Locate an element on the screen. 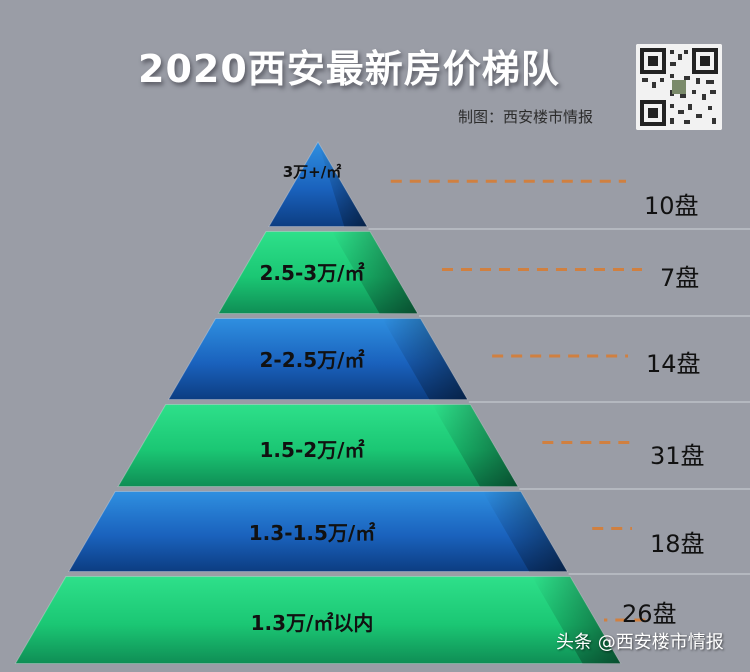 This screenshot has width=750, height=672. chart-credit: 制图：西安楼市情报 is located at coordinates (526, 117).